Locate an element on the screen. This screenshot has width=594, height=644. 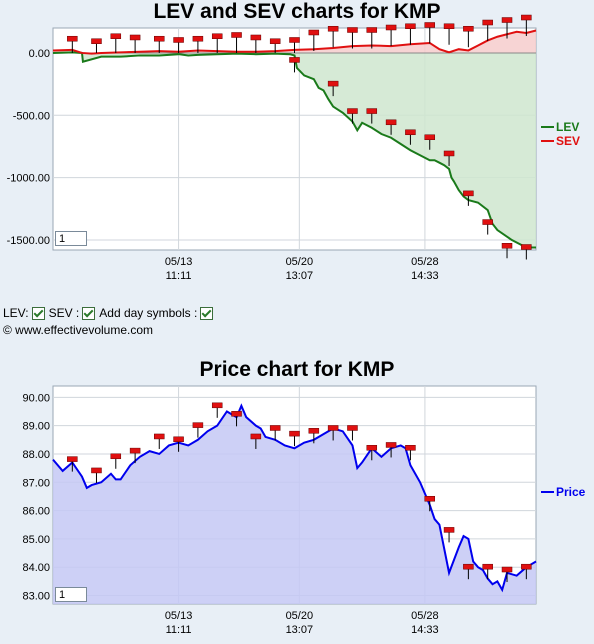
copyright-text: © www.effectivevolume.com is located at coordinates (78, 330).